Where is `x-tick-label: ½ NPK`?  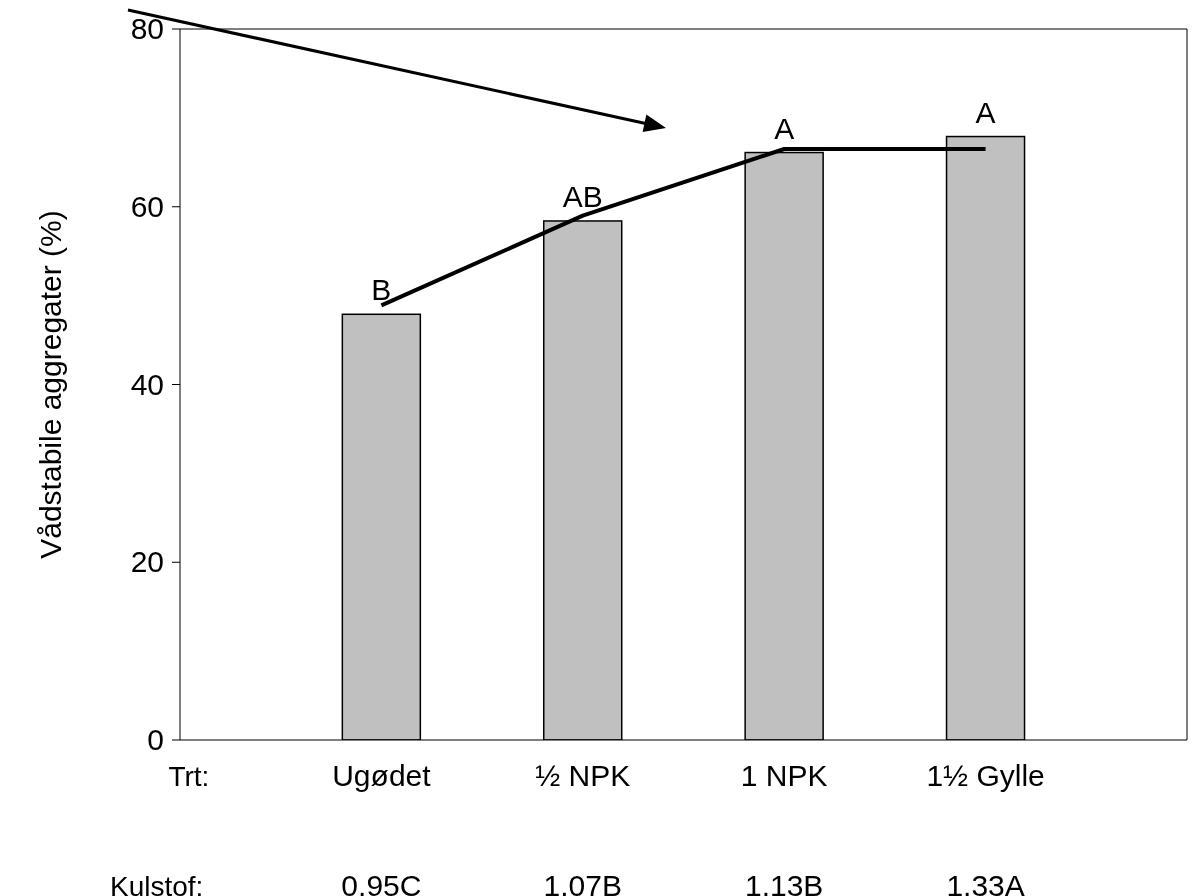
x-tick-label: ½ NPK is located at coordinates (583, 775).